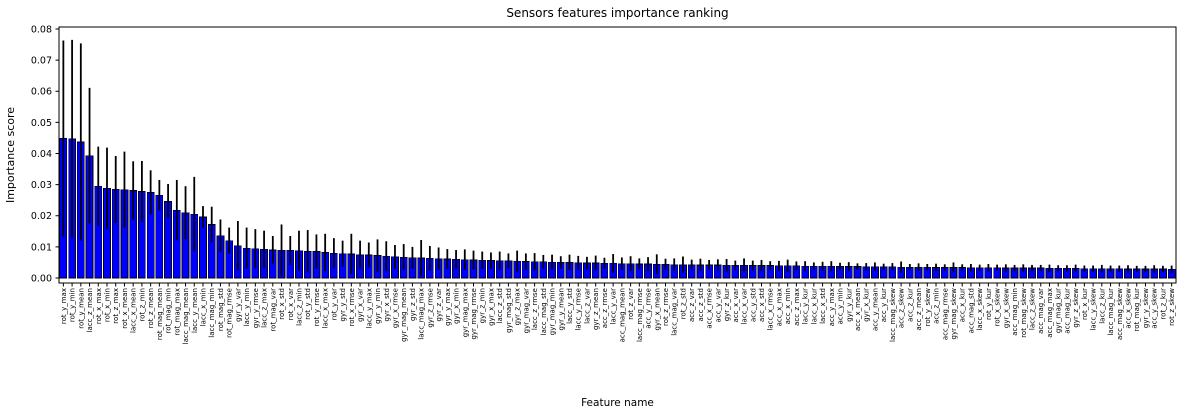 The height and width of the screenshot is (417, 1187). Describe the element at coordinates (745, 306) in the screenshot. I see `x-tick-label: lacc_x_var` at that location.